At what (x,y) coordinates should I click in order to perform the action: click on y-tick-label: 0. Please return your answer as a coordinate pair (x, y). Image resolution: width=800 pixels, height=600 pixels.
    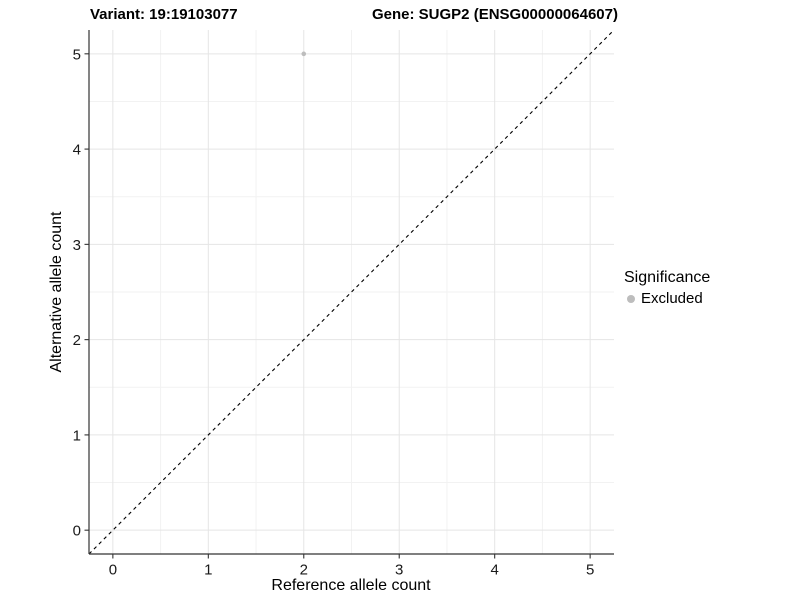
    Looking at the image, I should click on (77, 531).